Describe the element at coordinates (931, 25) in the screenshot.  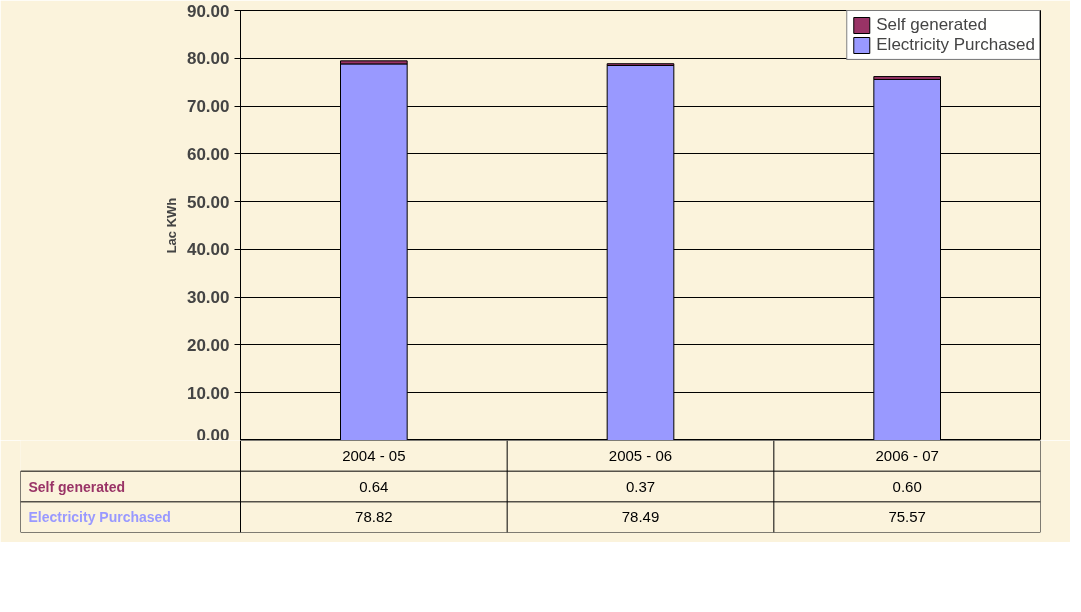
I see `legend-label: Self generated` at that location.